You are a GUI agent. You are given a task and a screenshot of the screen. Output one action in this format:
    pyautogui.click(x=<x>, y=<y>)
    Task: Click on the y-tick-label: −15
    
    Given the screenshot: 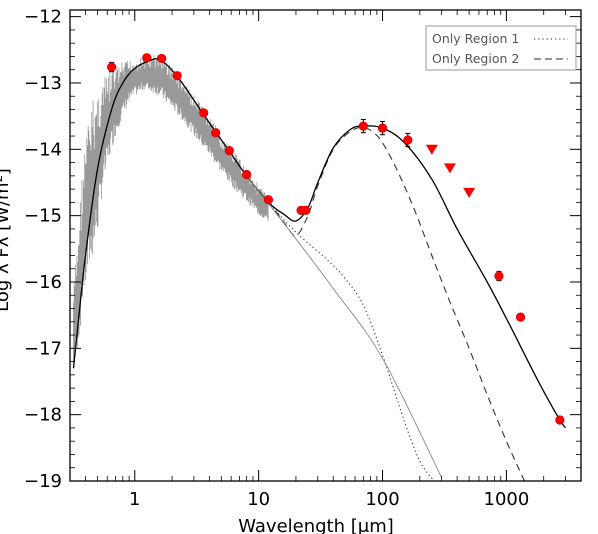 What is the action you would take?
    pyautogui.click(x=43, y=216)
    